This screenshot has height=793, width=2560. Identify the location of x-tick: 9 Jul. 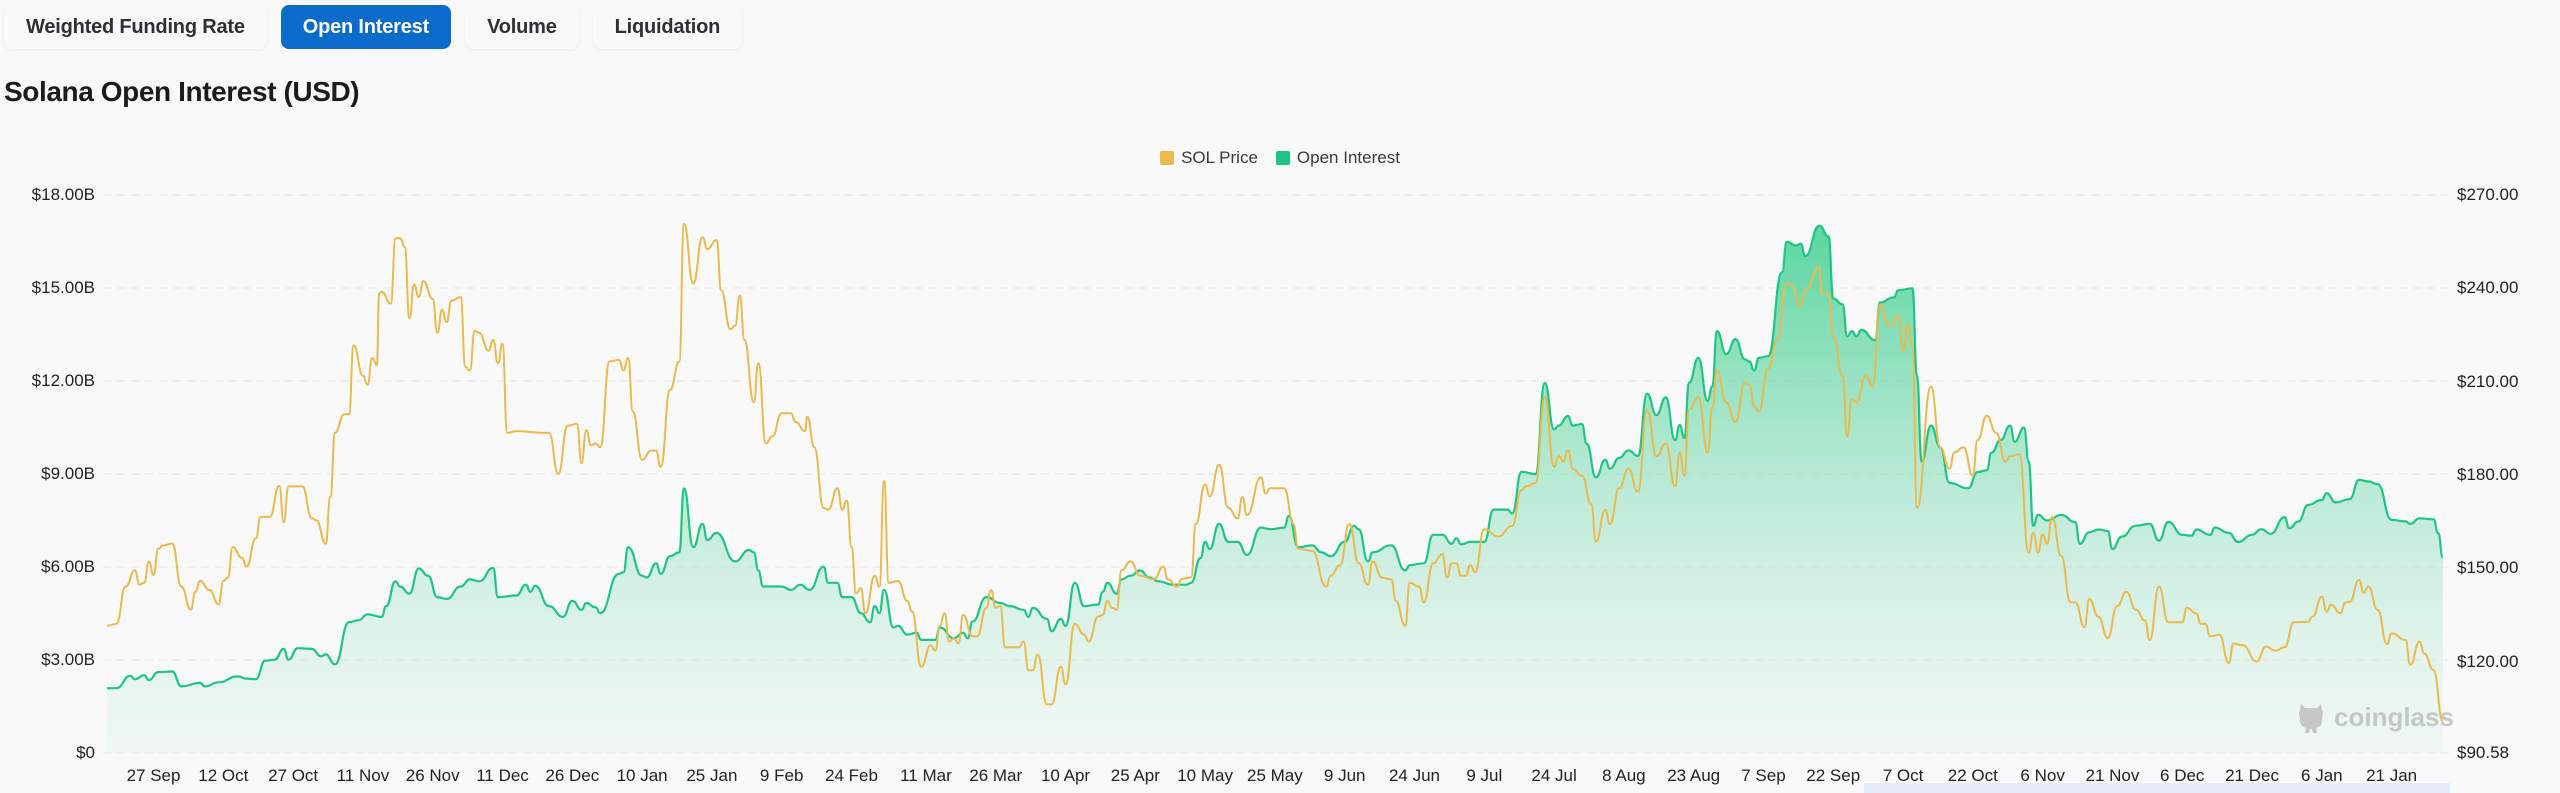
(1484, 775).